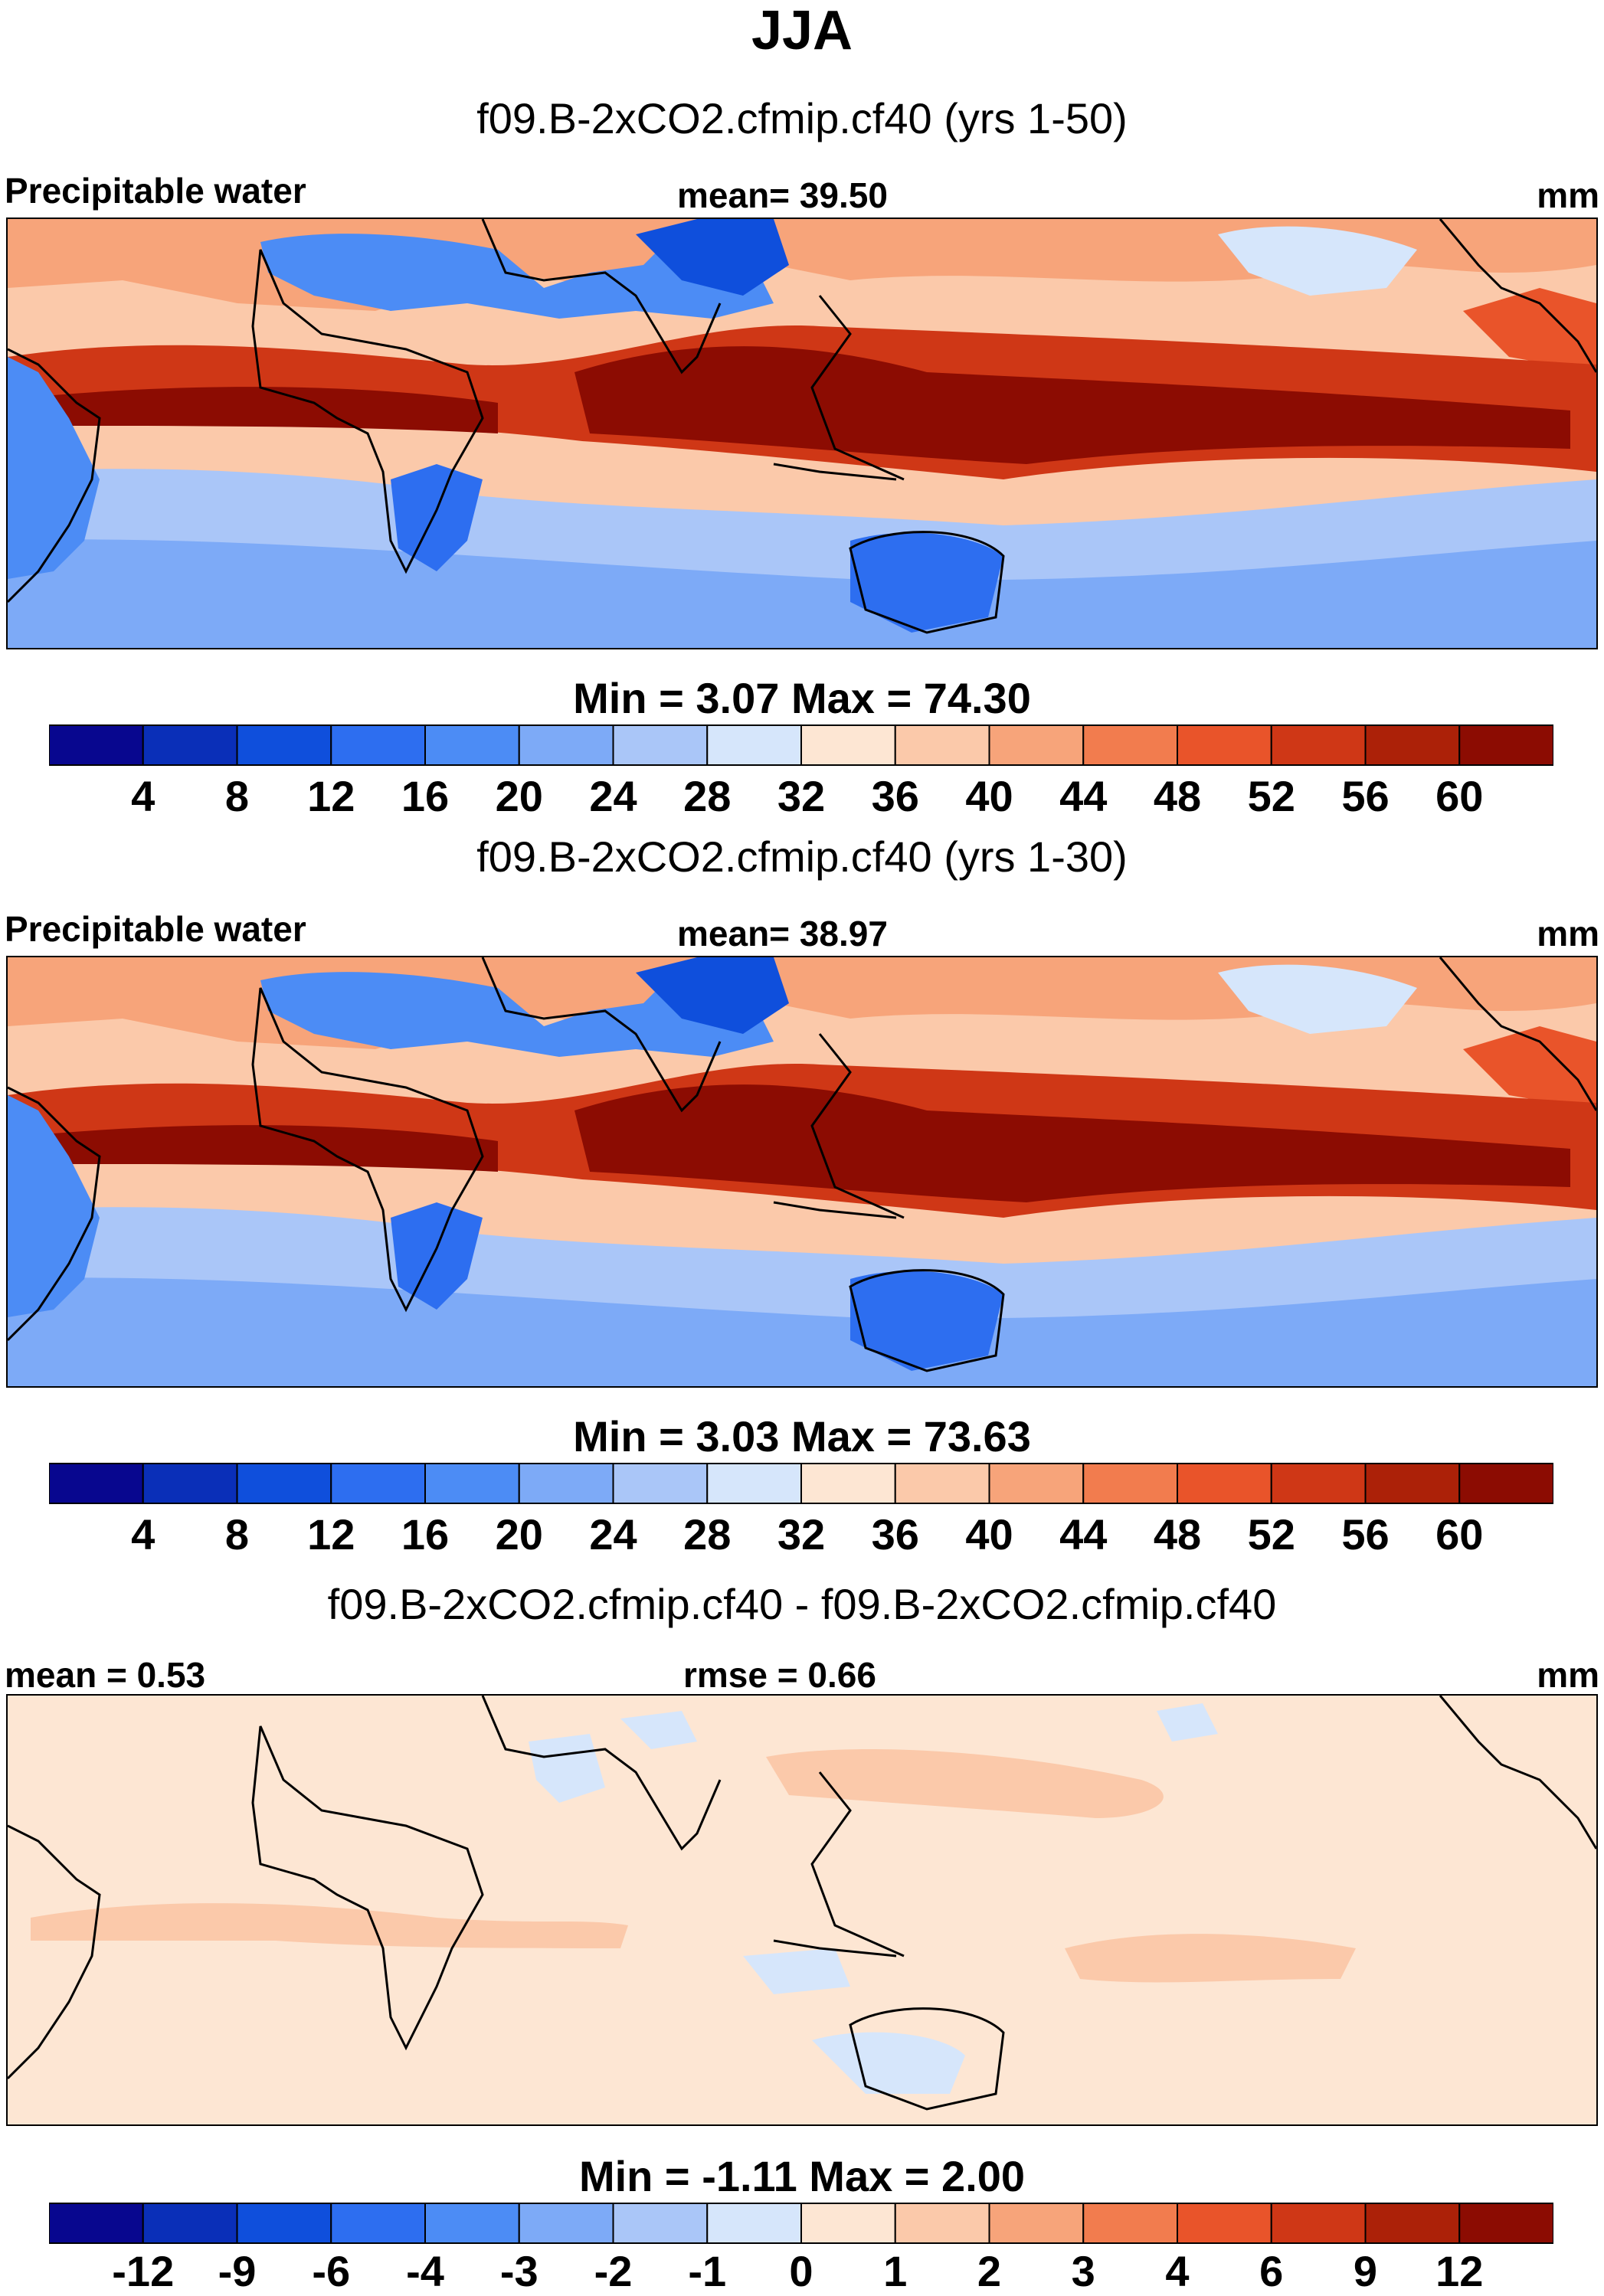 The height and width of the screenshot is (2296, 1604). Describe the element at coordinates (105, 1675) in the screenshot. I see `panel-3-mean-label: mean = 0.53` at that location.